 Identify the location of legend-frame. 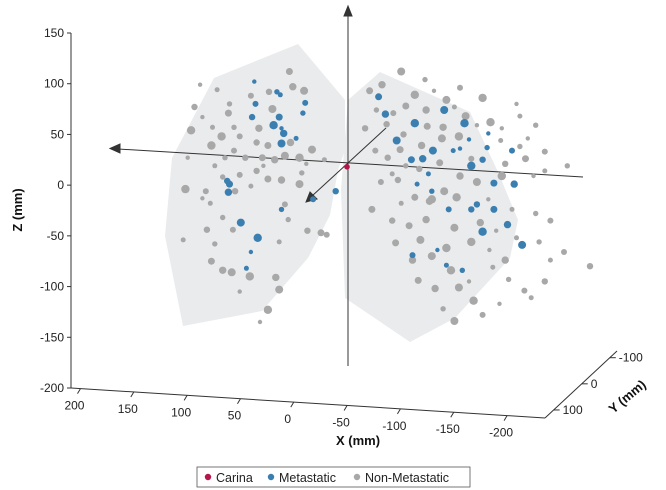
(333, 477).